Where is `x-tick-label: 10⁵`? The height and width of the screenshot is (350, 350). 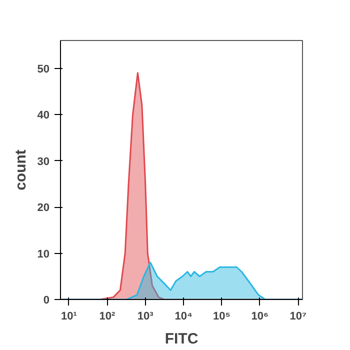 x-tick-label: 10⁵ is located at coordinates (221, 316).